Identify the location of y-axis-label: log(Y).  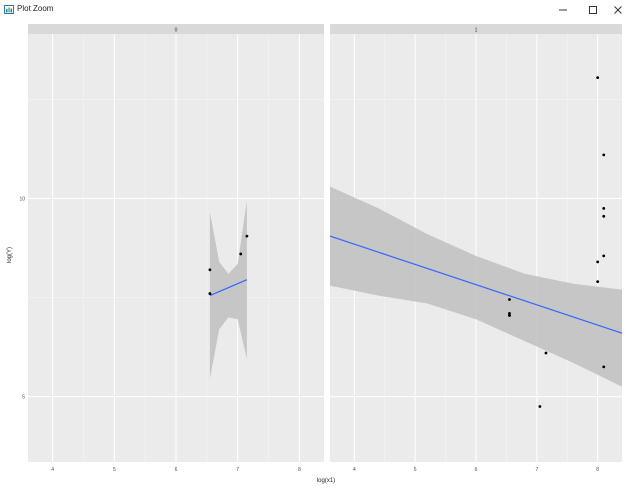
(10, 255).